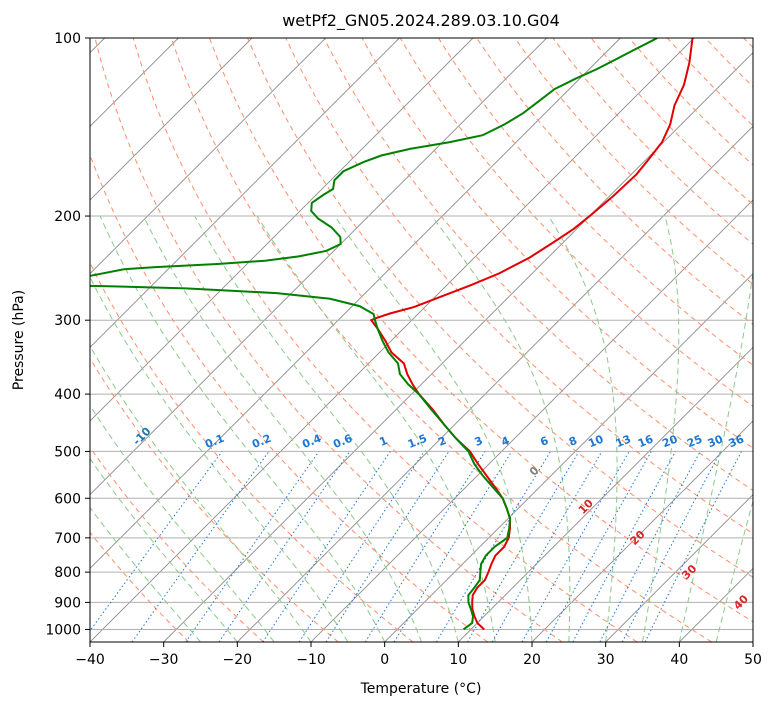  Describe the element at coordinates (164, 660) in the screenshot. I see `x-tick-label: −30` at that location.